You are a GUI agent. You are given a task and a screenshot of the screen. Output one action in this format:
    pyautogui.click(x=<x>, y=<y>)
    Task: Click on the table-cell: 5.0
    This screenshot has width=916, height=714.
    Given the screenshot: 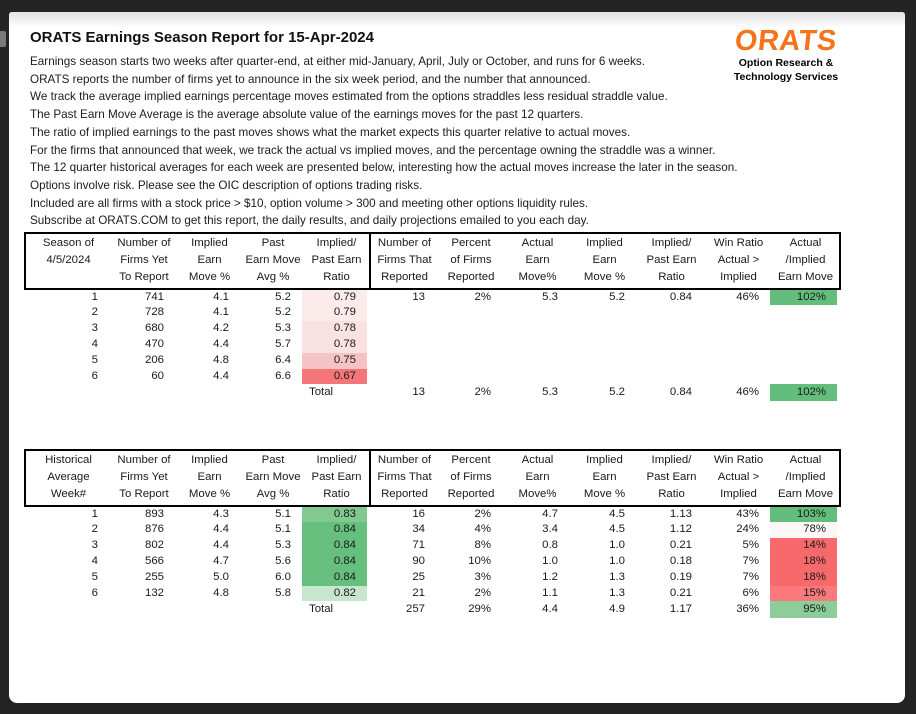 What is the action you would take?
    pyautogui.click(x=221, y=576)
    